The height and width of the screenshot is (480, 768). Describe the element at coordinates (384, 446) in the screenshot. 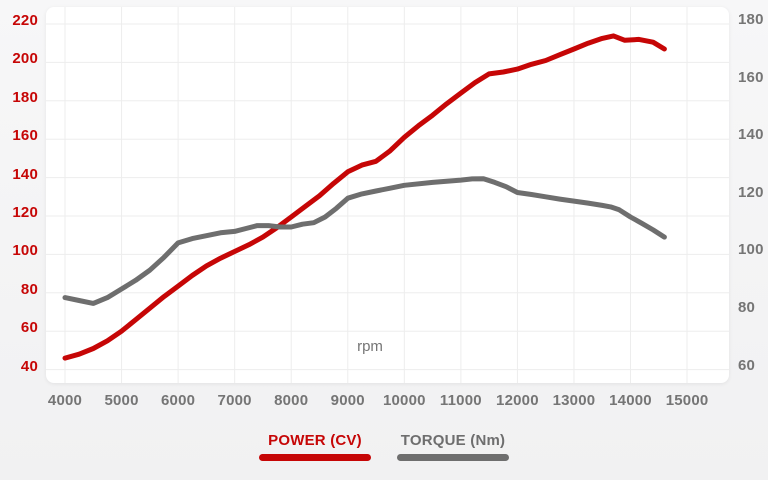

I see `chart-legend: POWER (CV) TORQUE (Nm)` at that location.